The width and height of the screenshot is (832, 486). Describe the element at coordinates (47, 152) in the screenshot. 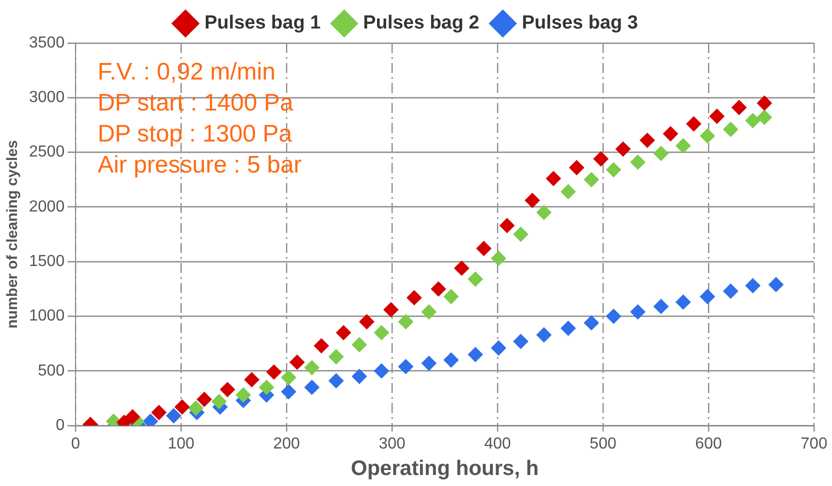

I see `y-tick-label: 2500` at that location.